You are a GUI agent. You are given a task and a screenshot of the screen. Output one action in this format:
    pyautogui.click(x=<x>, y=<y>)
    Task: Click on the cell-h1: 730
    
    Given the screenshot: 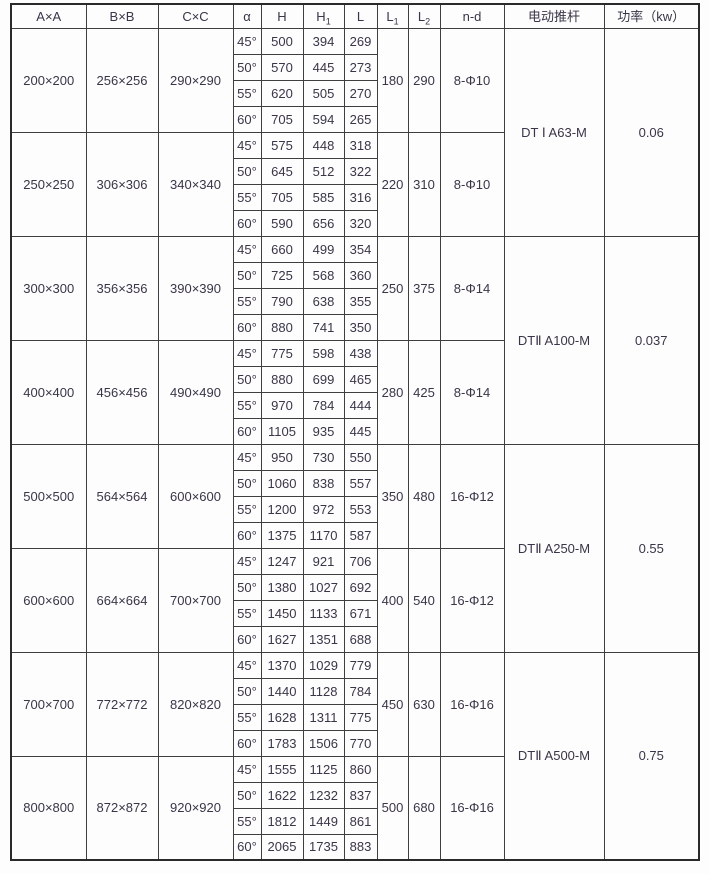 What is the action you would take?
    pyautogui.click(x=323, y=457)
    